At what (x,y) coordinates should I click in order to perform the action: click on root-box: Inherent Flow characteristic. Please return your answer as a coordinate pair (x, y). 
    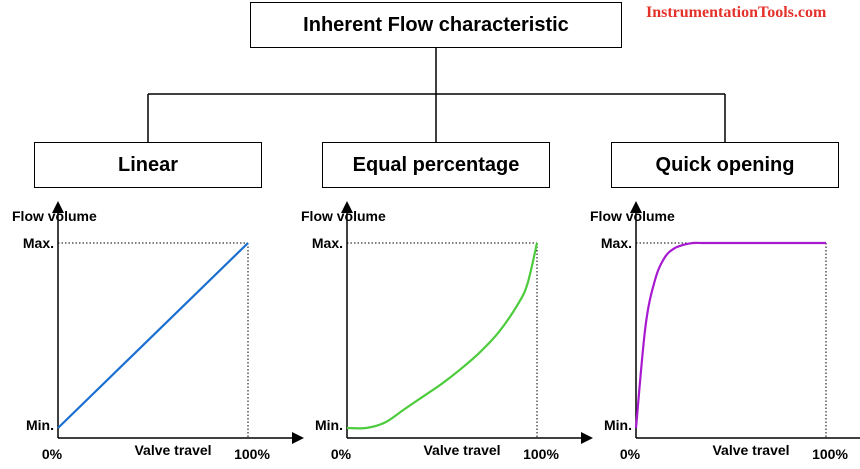
    Looking at the image, I should click on (436, 25).